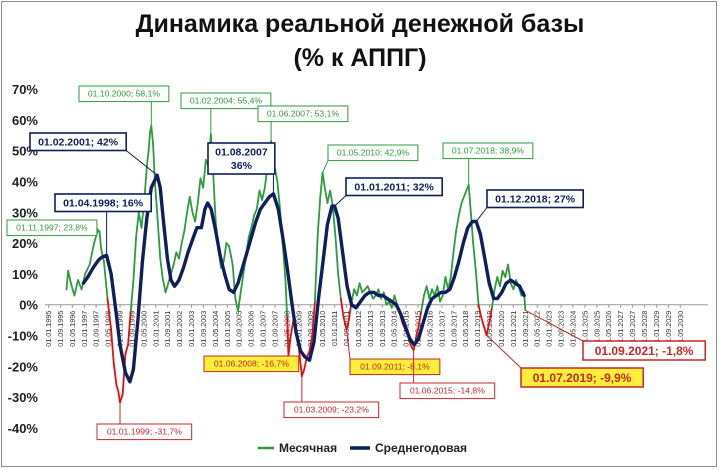 The image size is (720, 470). Describe the element at coordinates (488, 151) in the screenshot. I see `annotation-label: 01.07.2018; 38,9%` at that location.